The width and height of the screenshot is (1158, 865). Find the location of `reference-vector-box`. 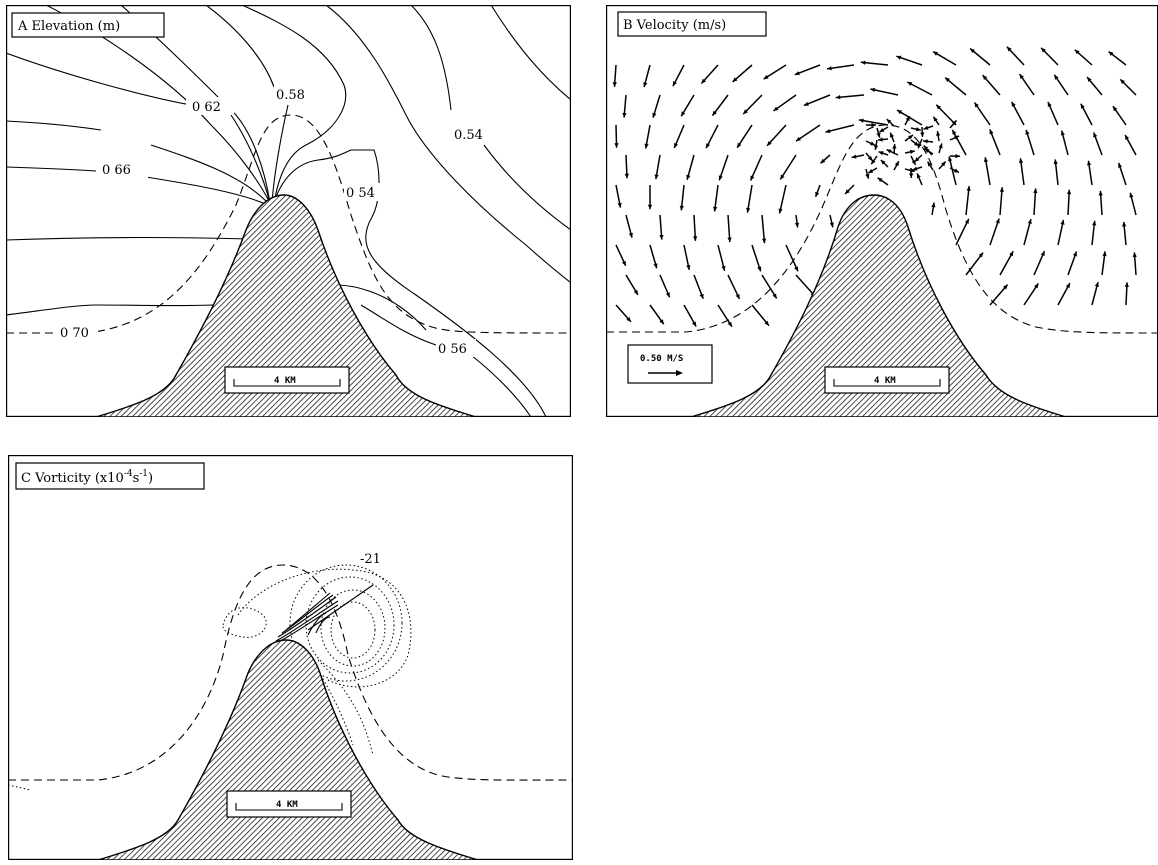

reference-vector-box is located at coordinates (670, 364).